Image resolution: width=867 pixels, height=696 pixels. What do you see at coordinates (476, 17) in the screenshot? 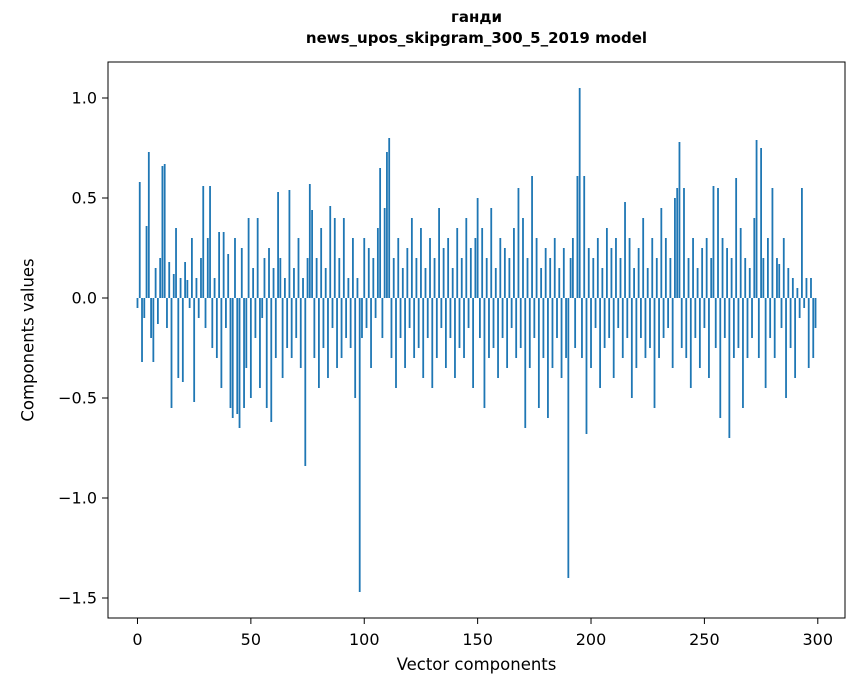
I see `chart-title: ганди` at bounding box center [476, 17].